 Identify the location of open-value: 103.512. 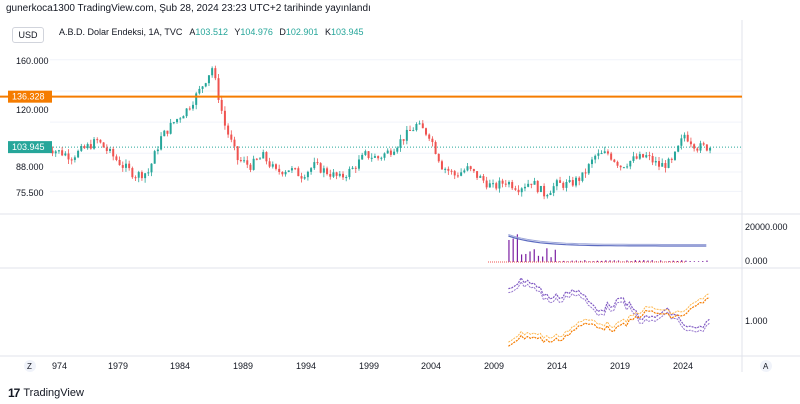
(211, 32).